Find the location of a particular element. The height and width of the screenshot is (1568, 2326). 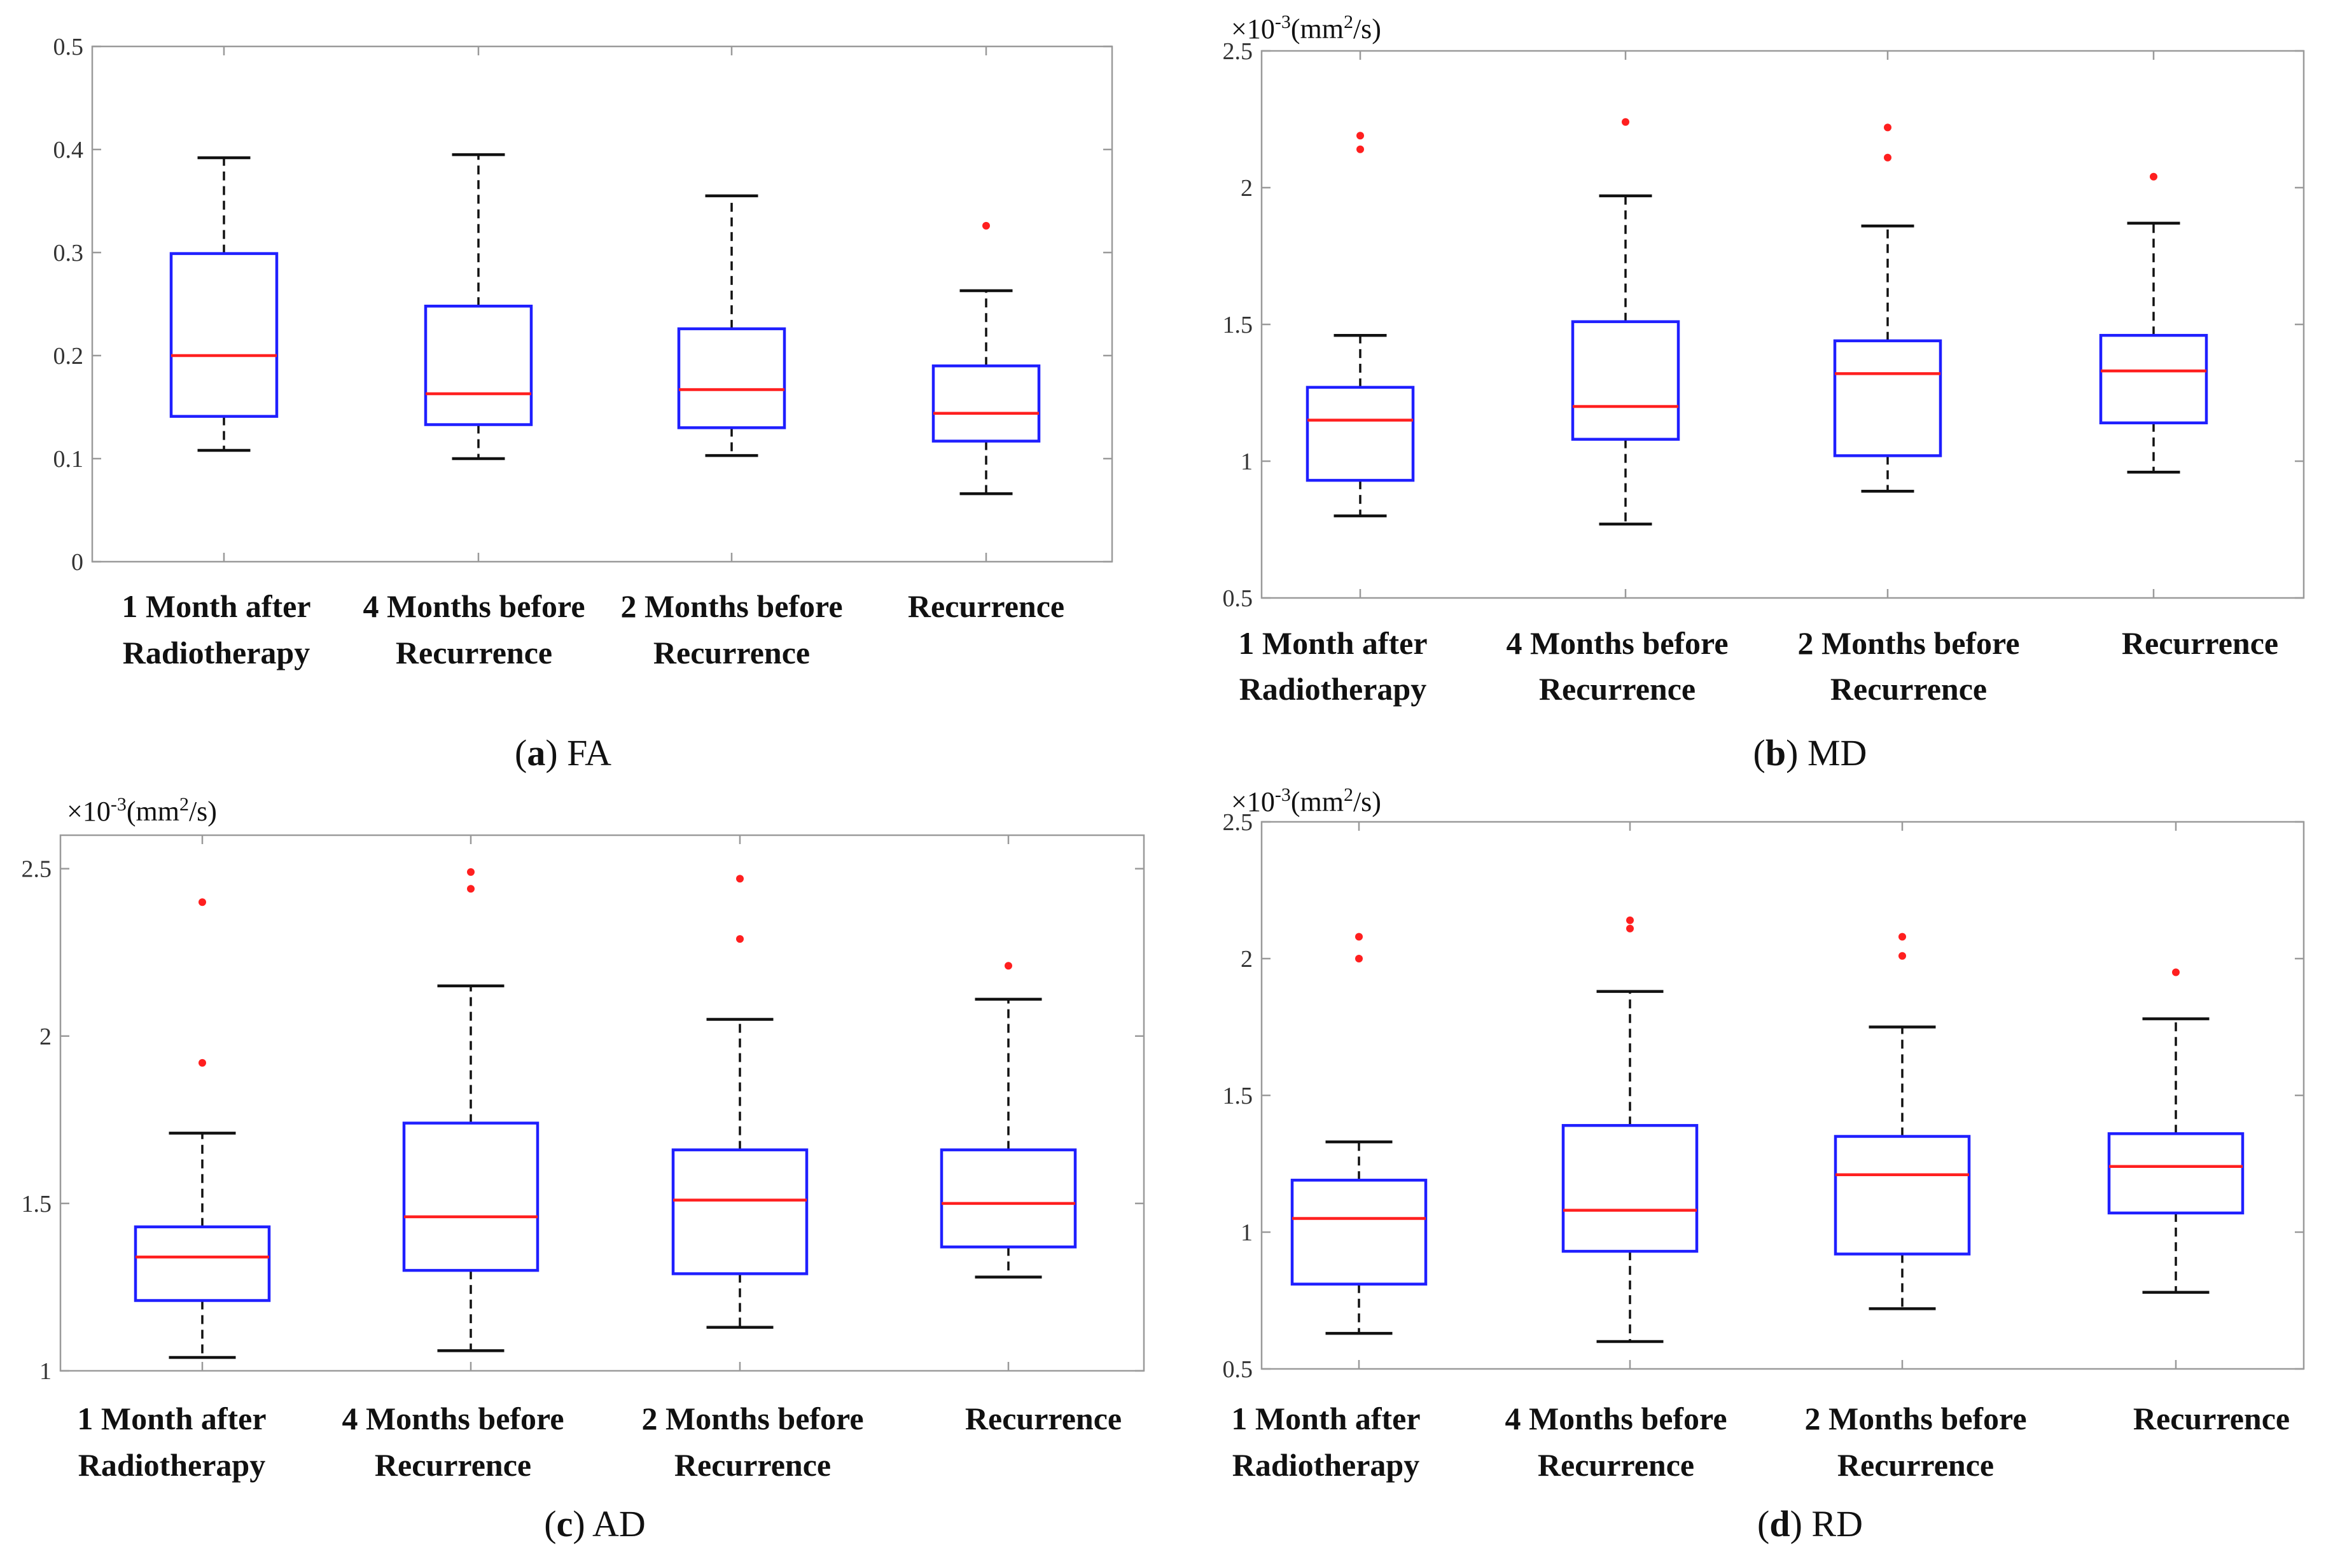

y-tick-label: 0 is located at coordinates (77, 562).